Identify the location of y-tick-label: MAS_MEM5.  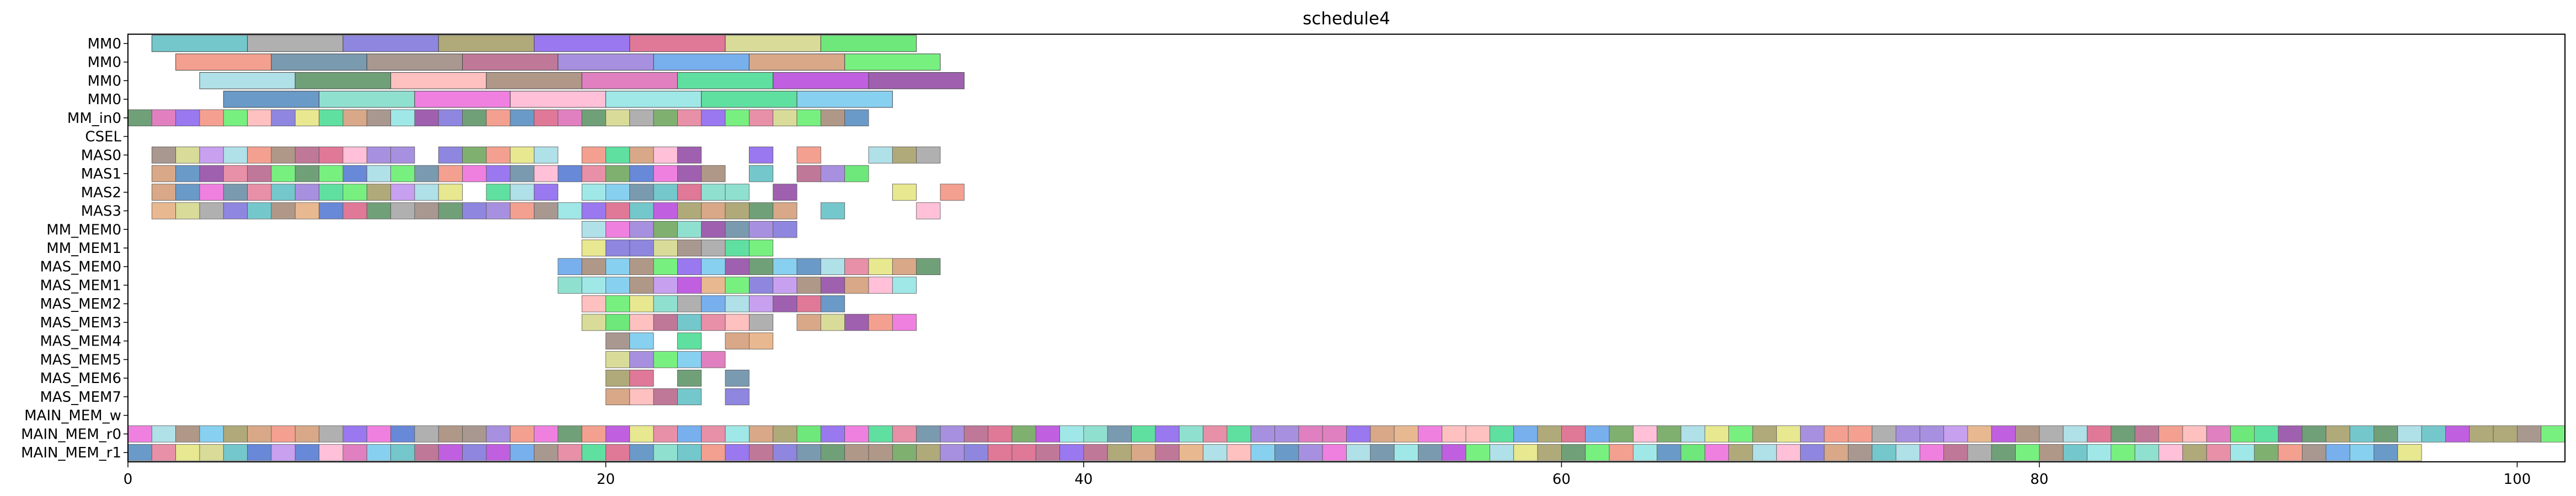
(80, 360).